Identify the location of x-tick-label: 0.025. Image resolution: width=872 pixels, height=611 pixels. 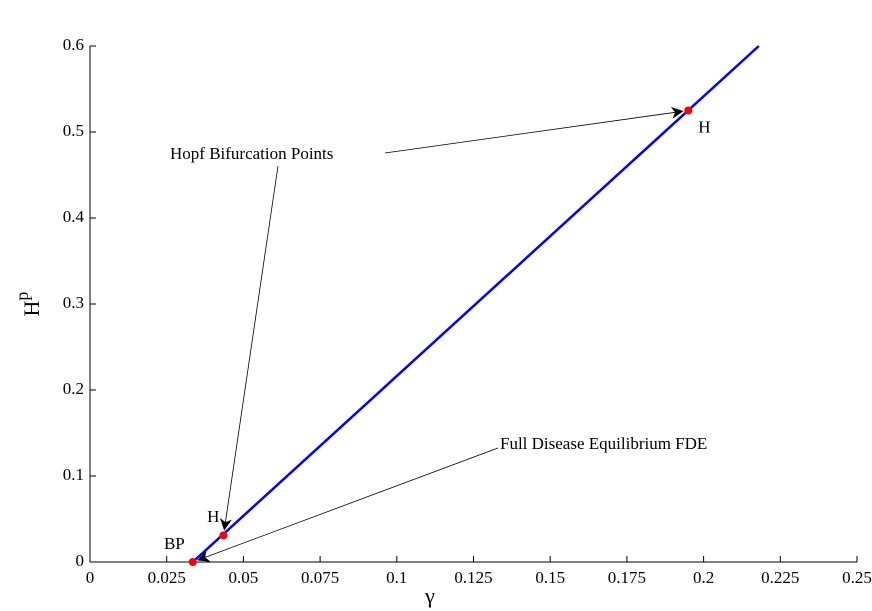
(167, 577).